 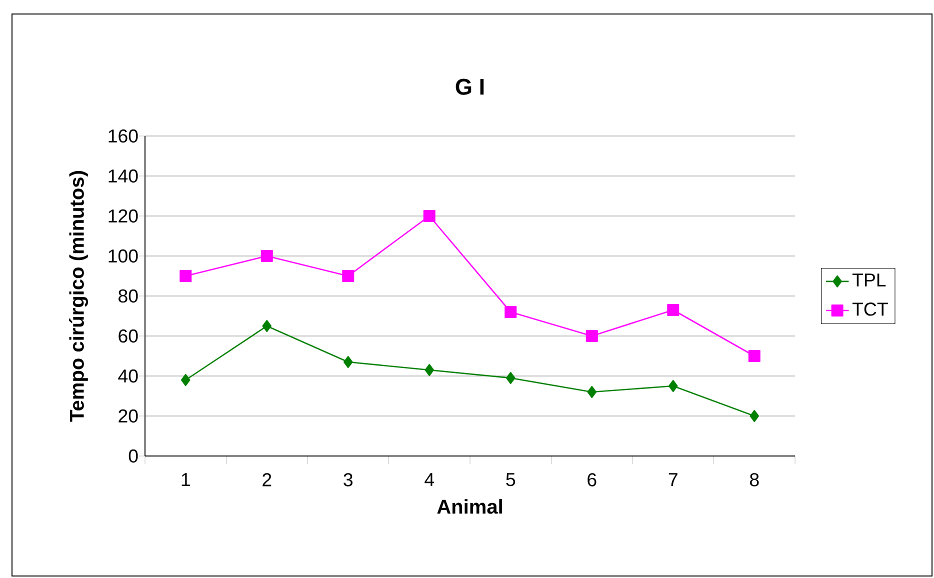 I want to click on y-tick-label: 20, so click(x=128, y=416).